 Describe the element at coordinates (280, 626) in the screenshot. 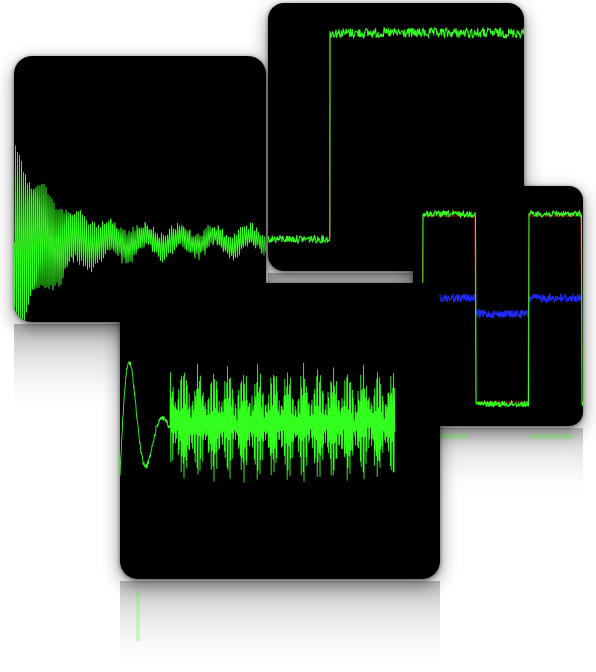

I see `ringing-panel-reflection` at that location.